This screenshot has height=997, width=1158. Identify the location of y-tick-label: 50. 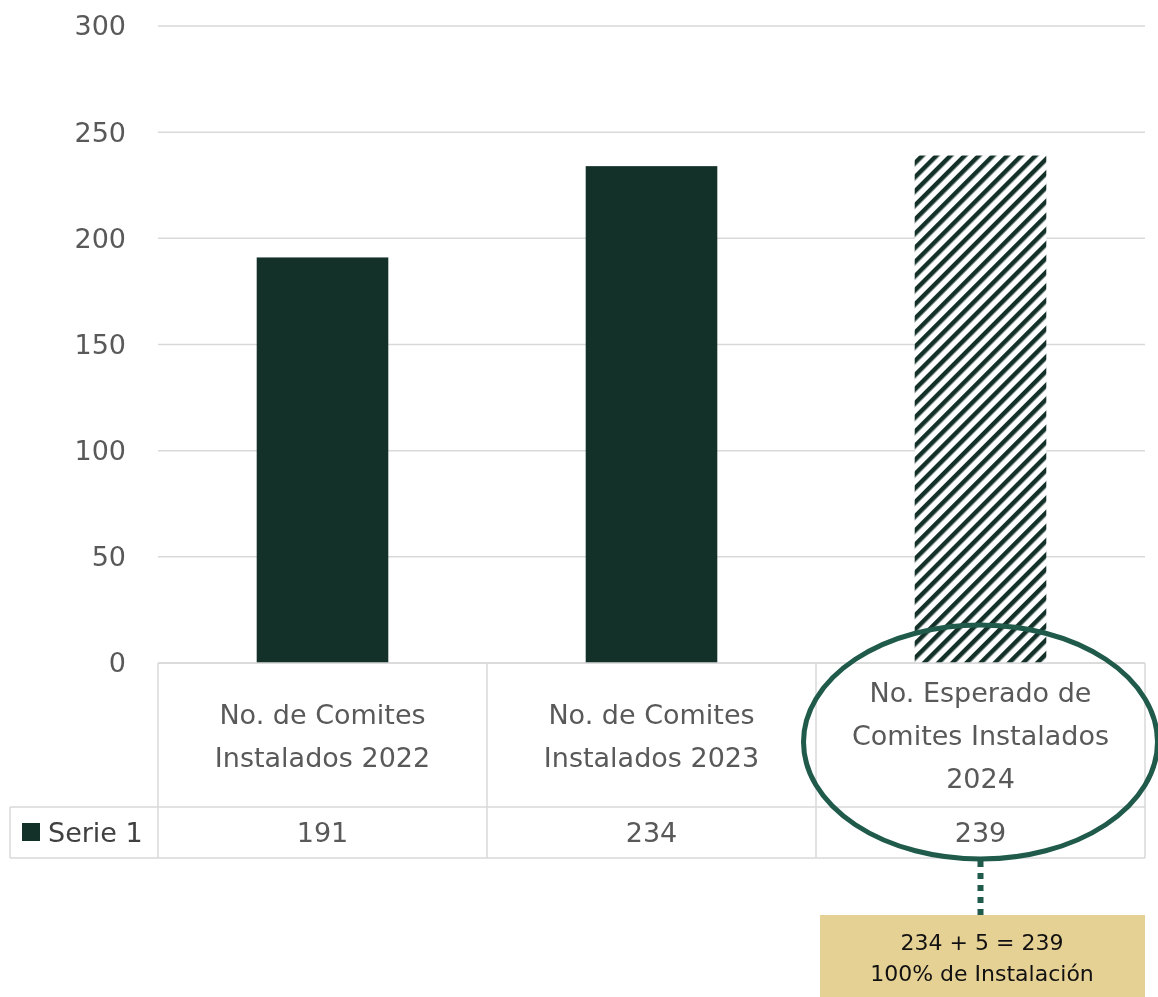
(108, 557).